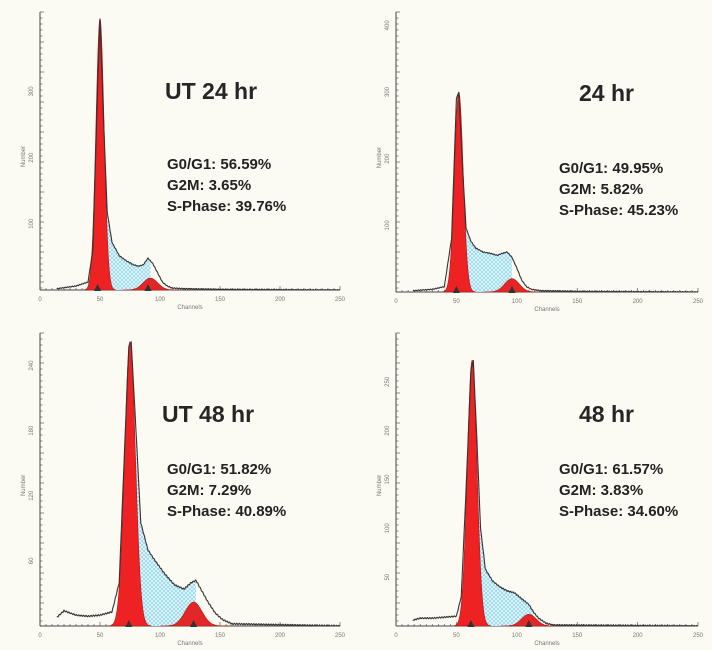 The width and height of the screenshot is (712, 650). Describe the element at coordinates (388, 381) in the screenshot. I see `y-tick-label: 250` at that location.